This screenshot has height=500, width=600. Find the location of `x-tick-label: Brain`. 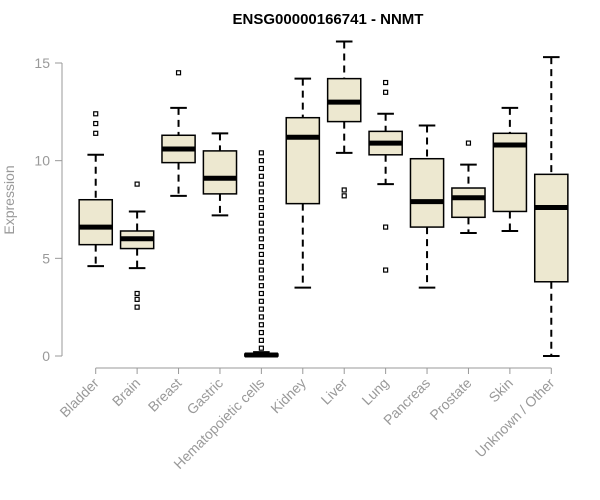

x-tick-label: Brain is located at coordinates (126, 392).